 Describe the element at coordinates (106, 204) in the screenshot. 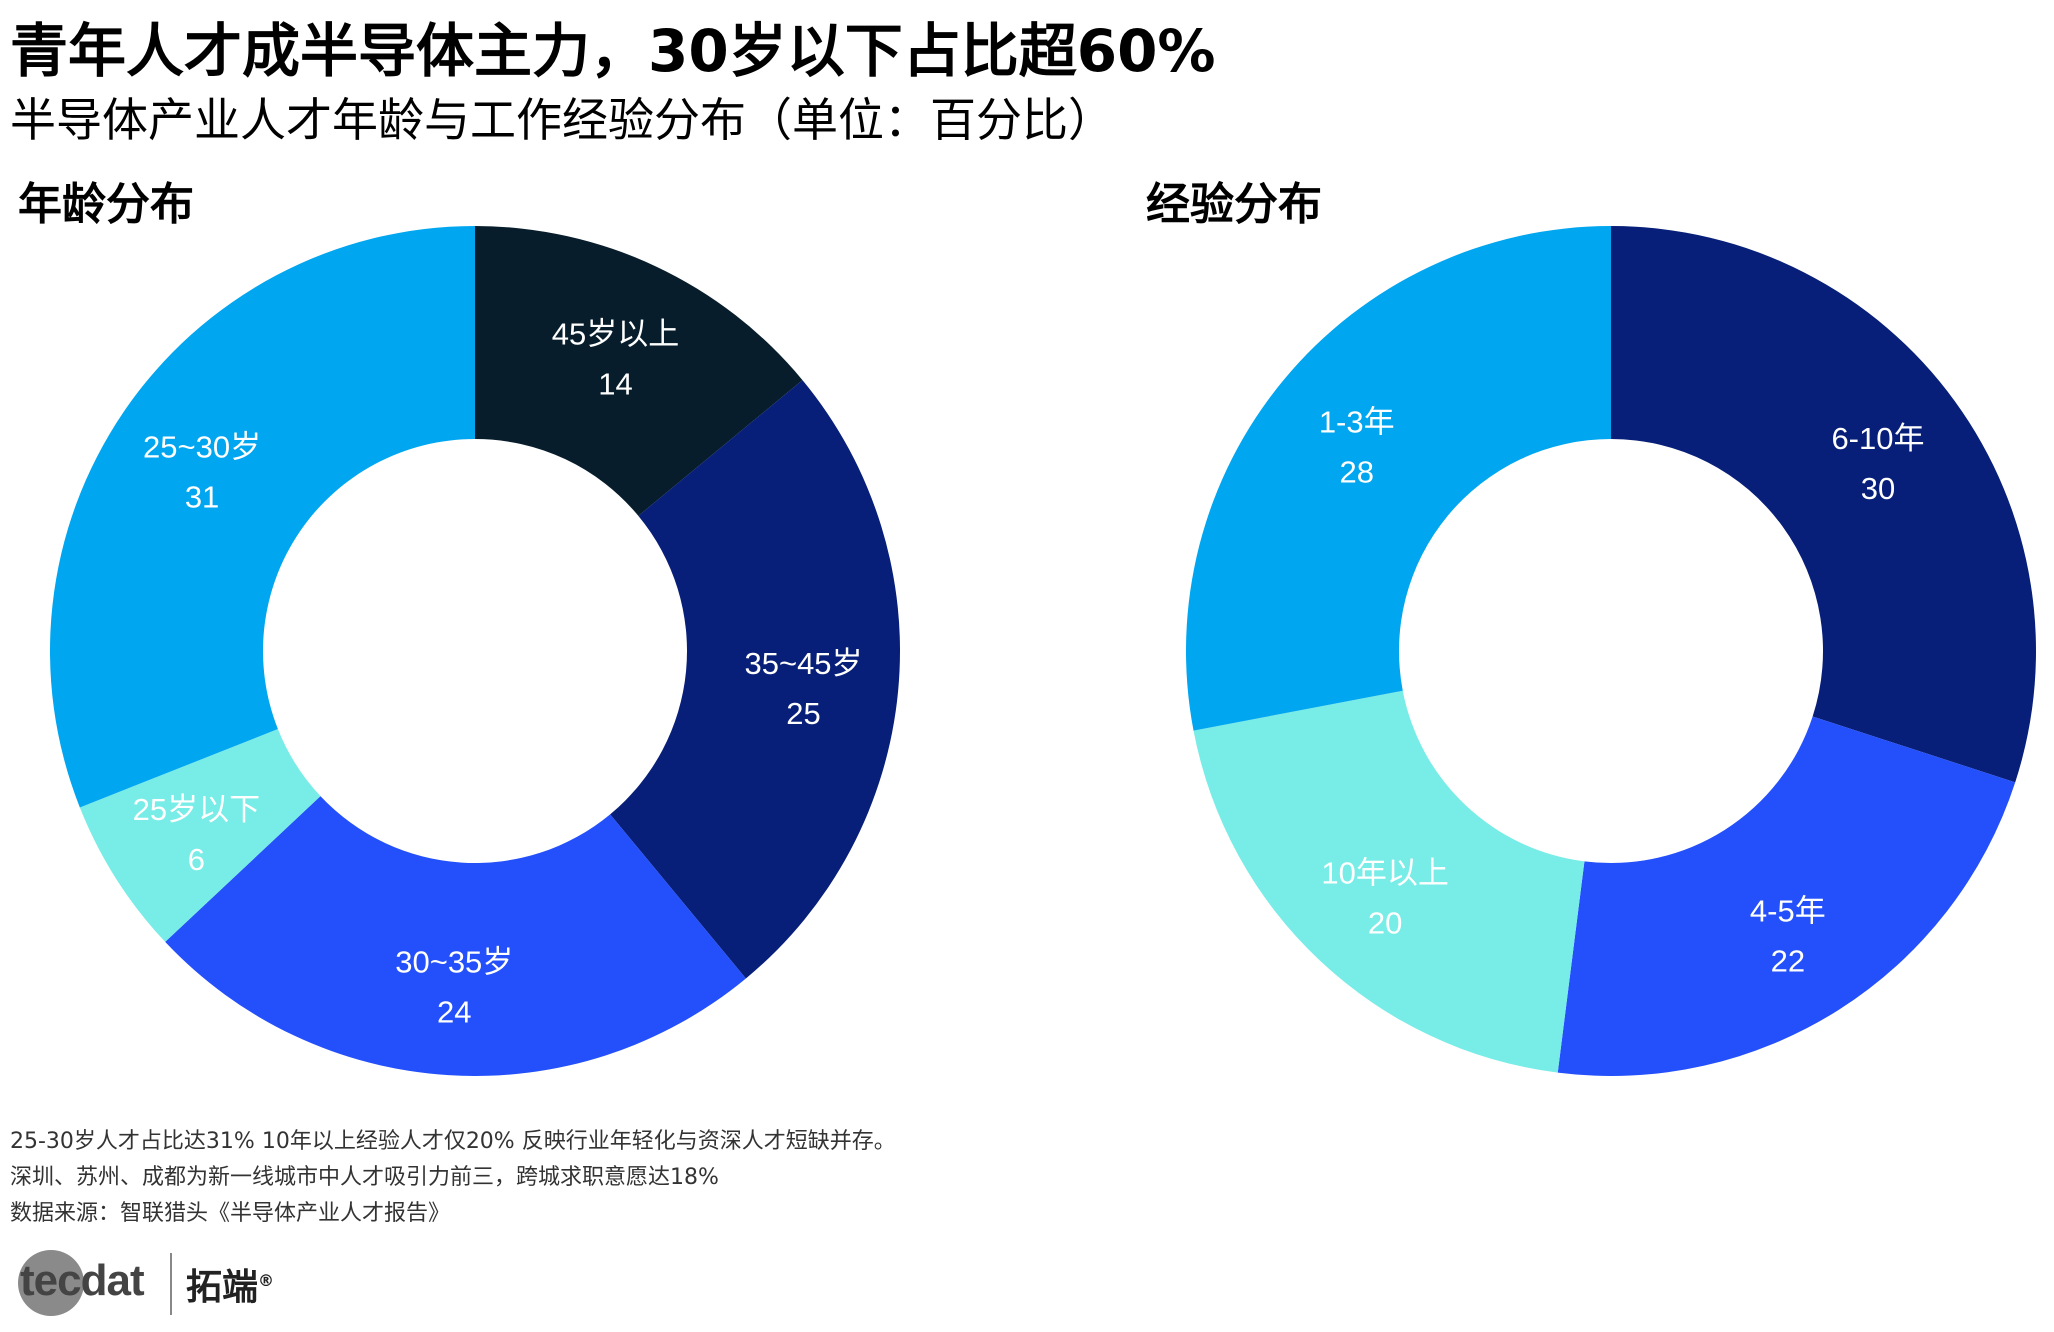

I see `age-chart-title: 年龄分布` at that location.